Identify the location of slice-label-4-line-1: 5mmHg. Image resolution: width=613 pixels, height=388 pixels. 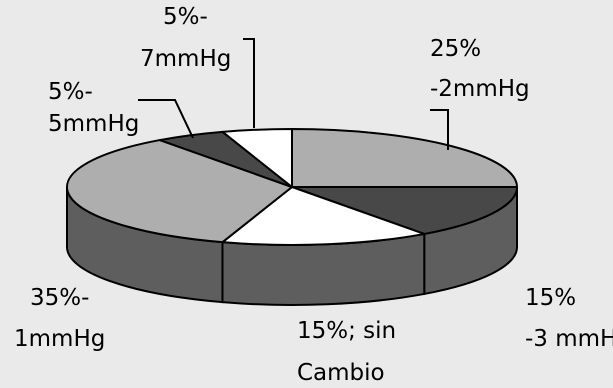
(93, 124).